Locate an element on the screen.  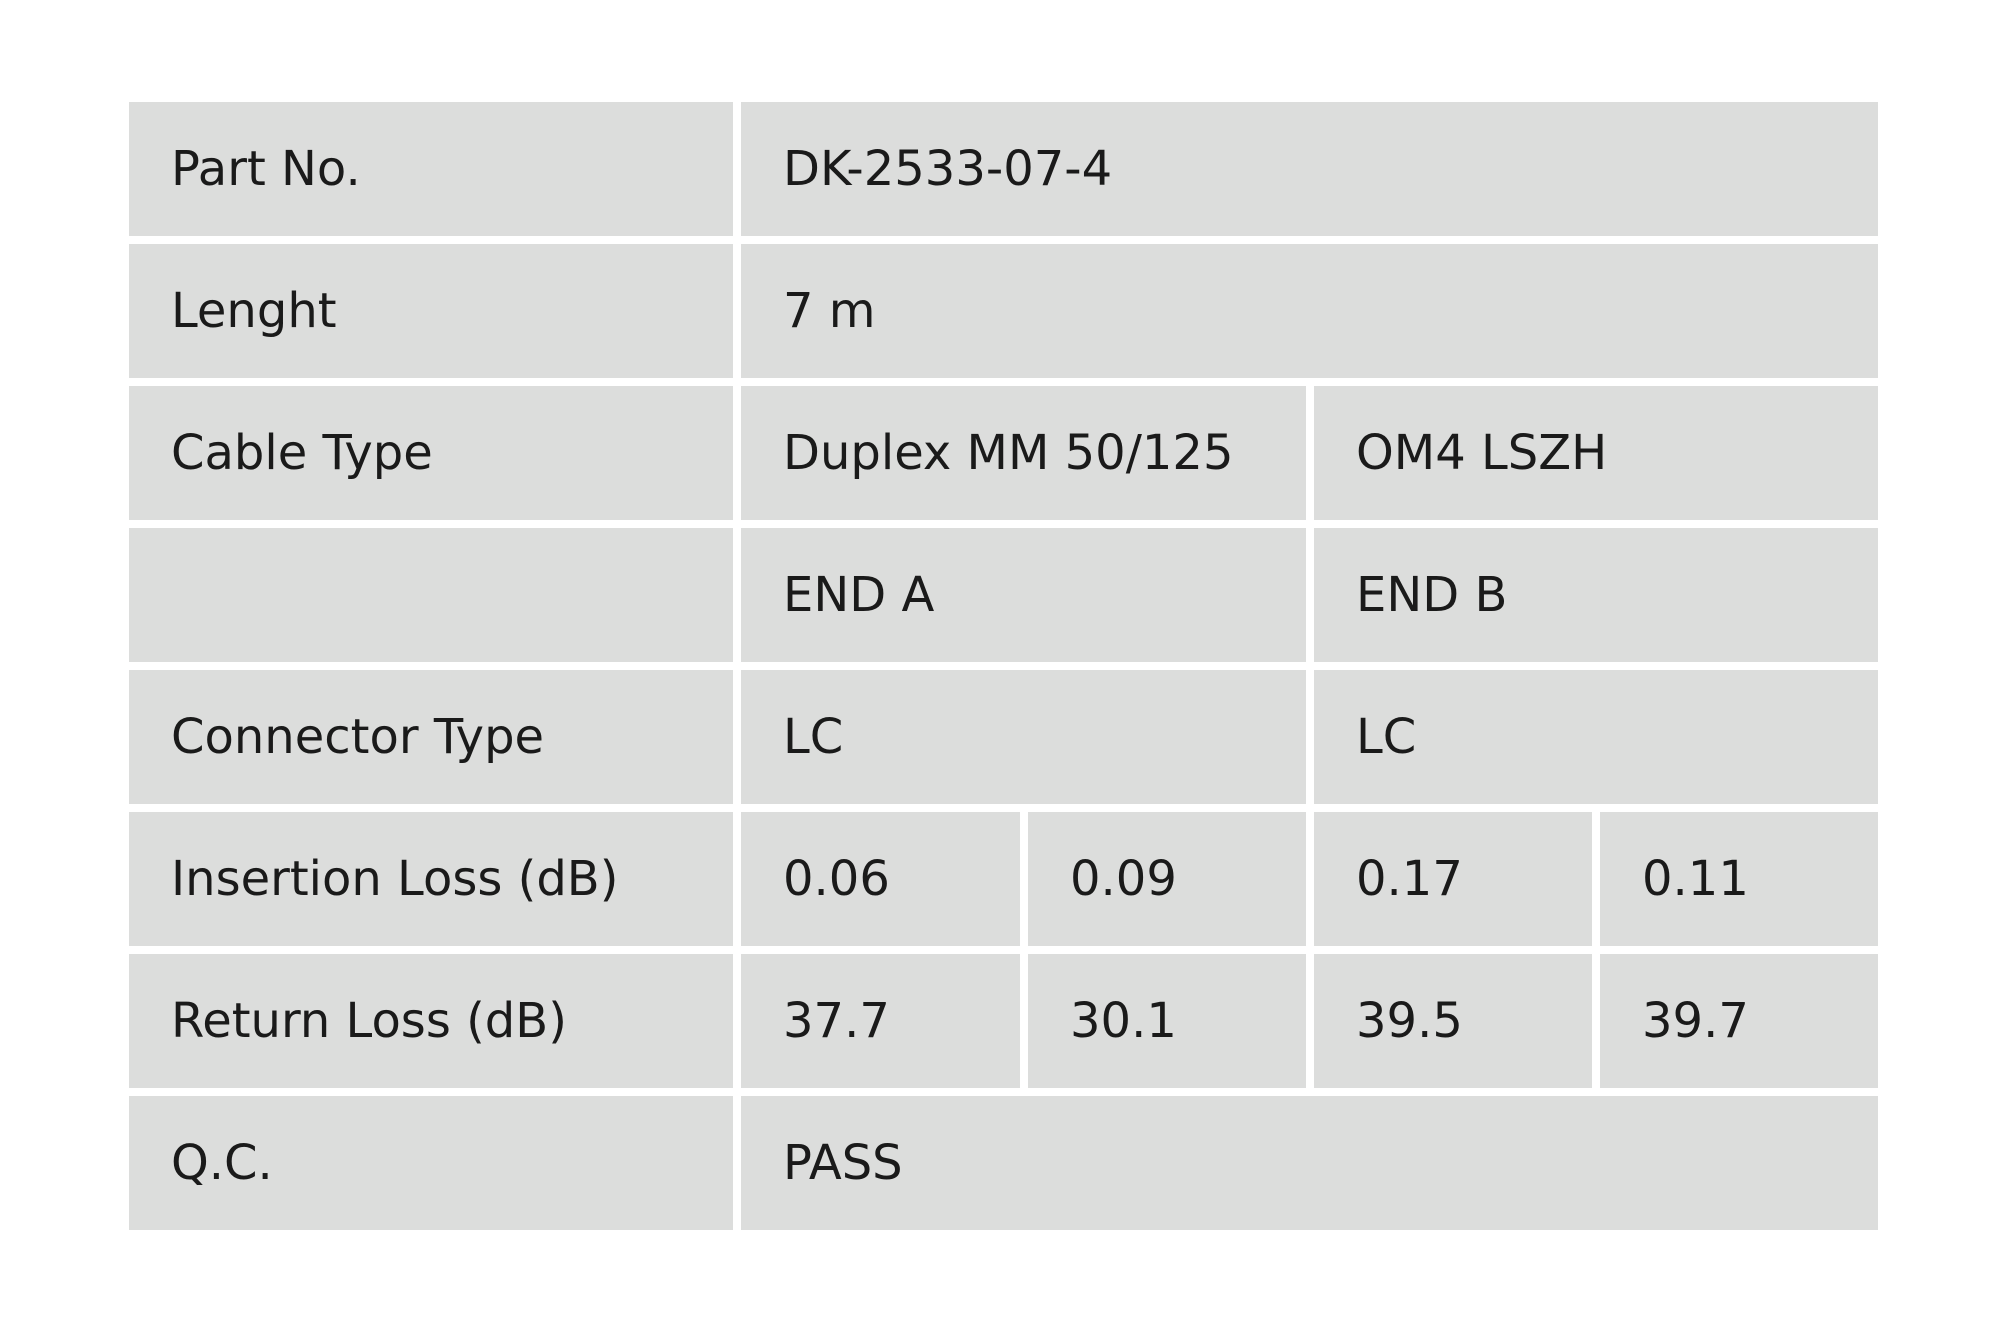
row-label: Q.C. is located at coordinates (431, 1163).